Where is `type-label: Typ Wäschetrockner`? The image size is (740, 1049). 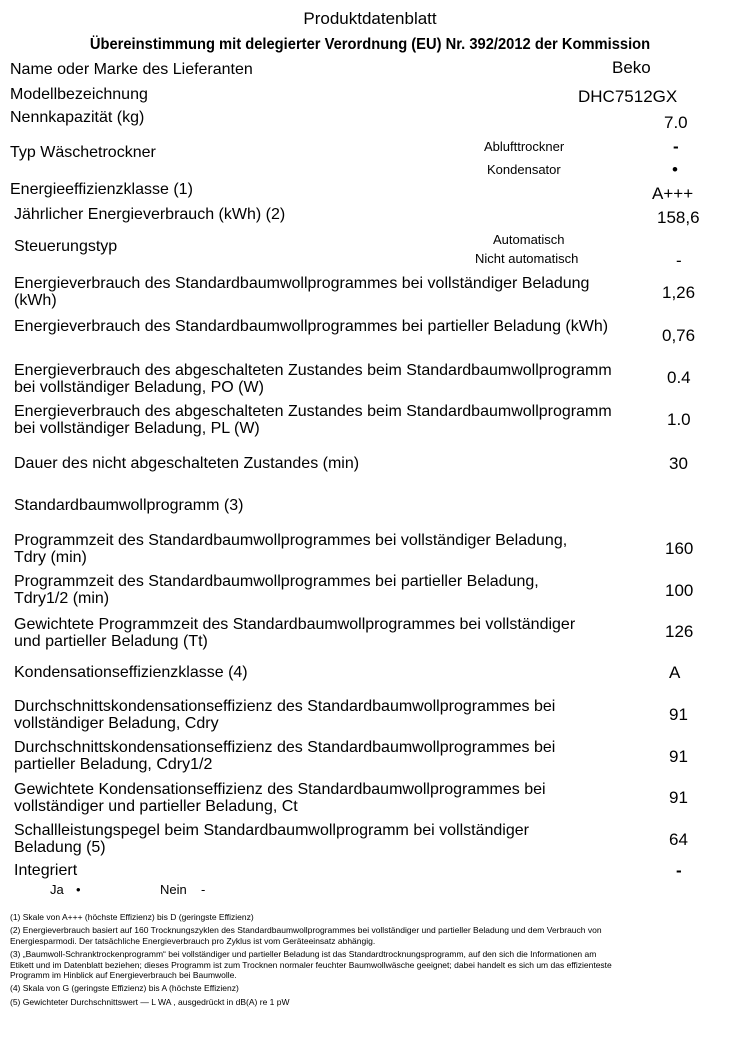
type-label: Typ Wäschetrockner is located at coordinates (83, 152).